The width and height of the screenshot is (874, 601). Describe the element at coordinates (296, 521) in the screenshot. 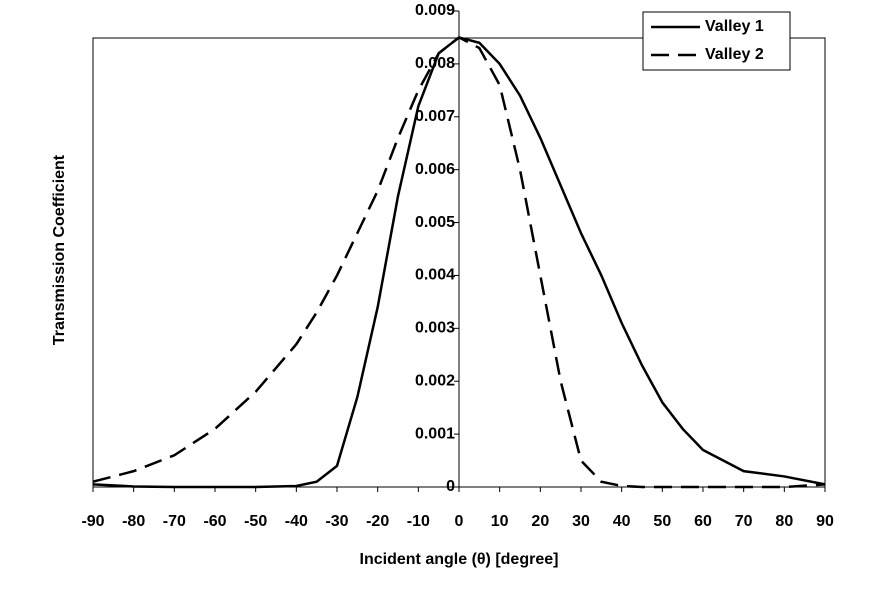

I see `x-tick-label: -40` at that location.